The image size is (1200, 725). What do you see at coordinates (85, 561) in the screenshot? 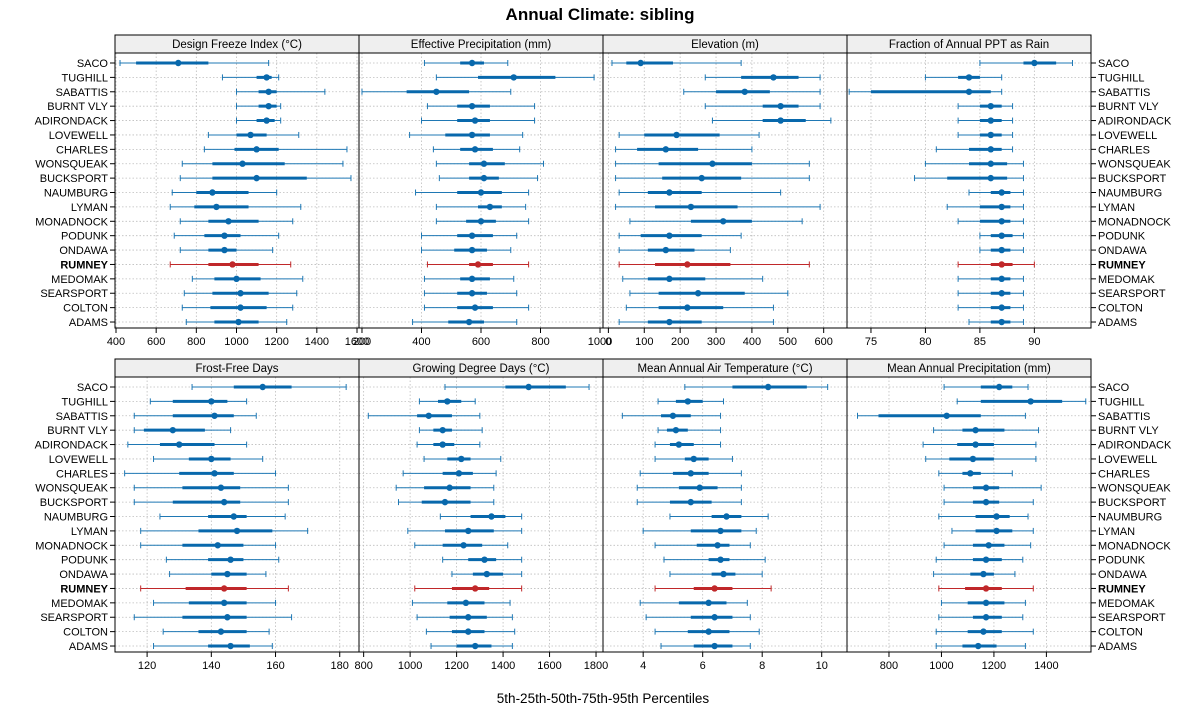
I see `site-label-left: PODUNK` at bounding box center [85, 561].